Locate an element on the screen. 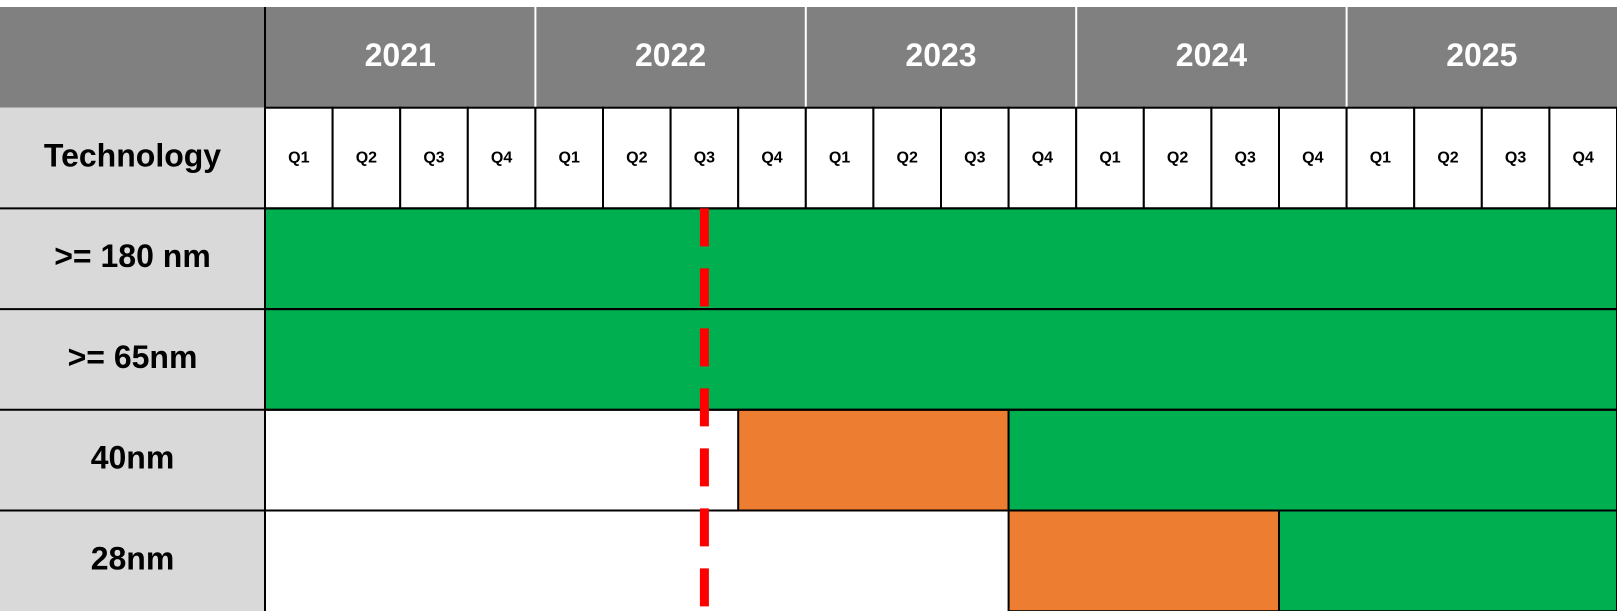  year-label: 2022 is located at coordinates (670, 55).